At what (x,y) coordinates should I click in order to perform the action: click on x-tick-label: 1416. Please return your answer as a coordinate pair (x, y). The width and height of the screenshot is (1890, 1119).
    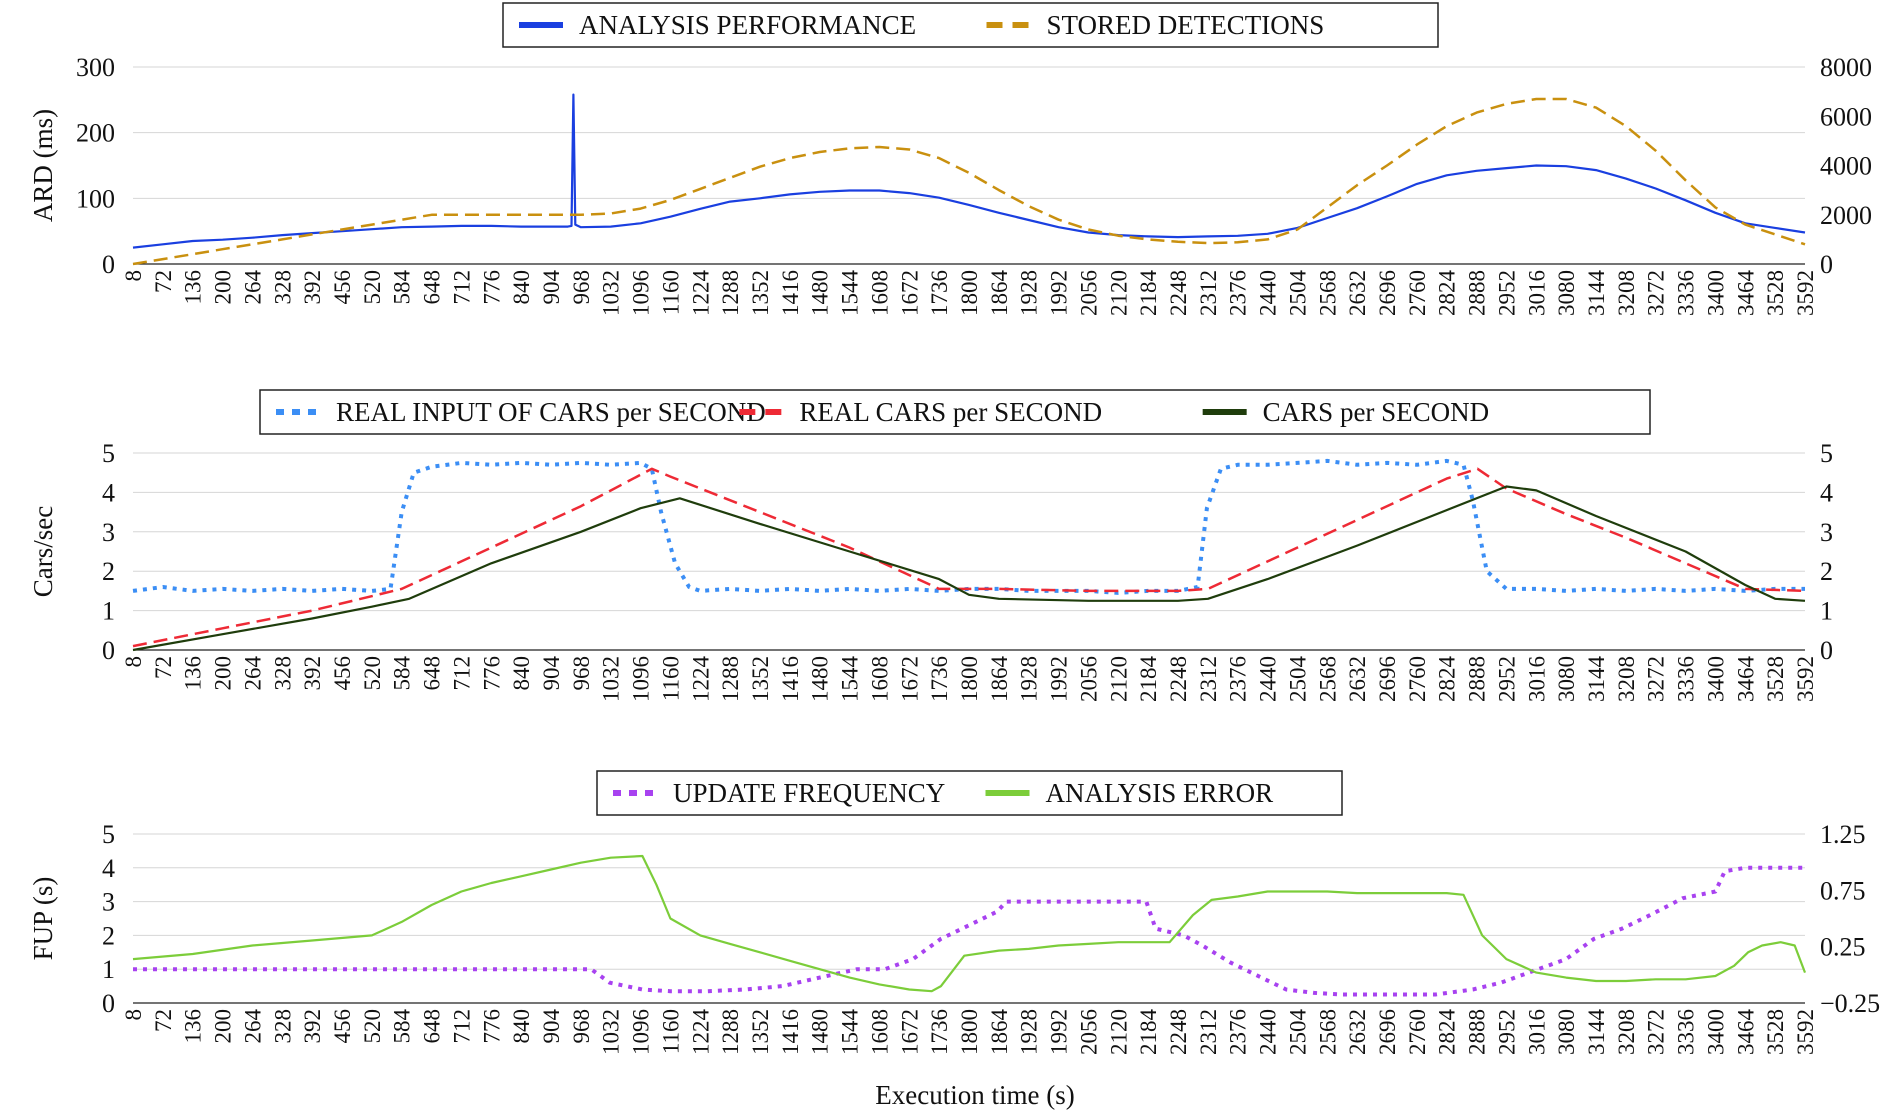
    Looking at the image, I should click on (790, 679).